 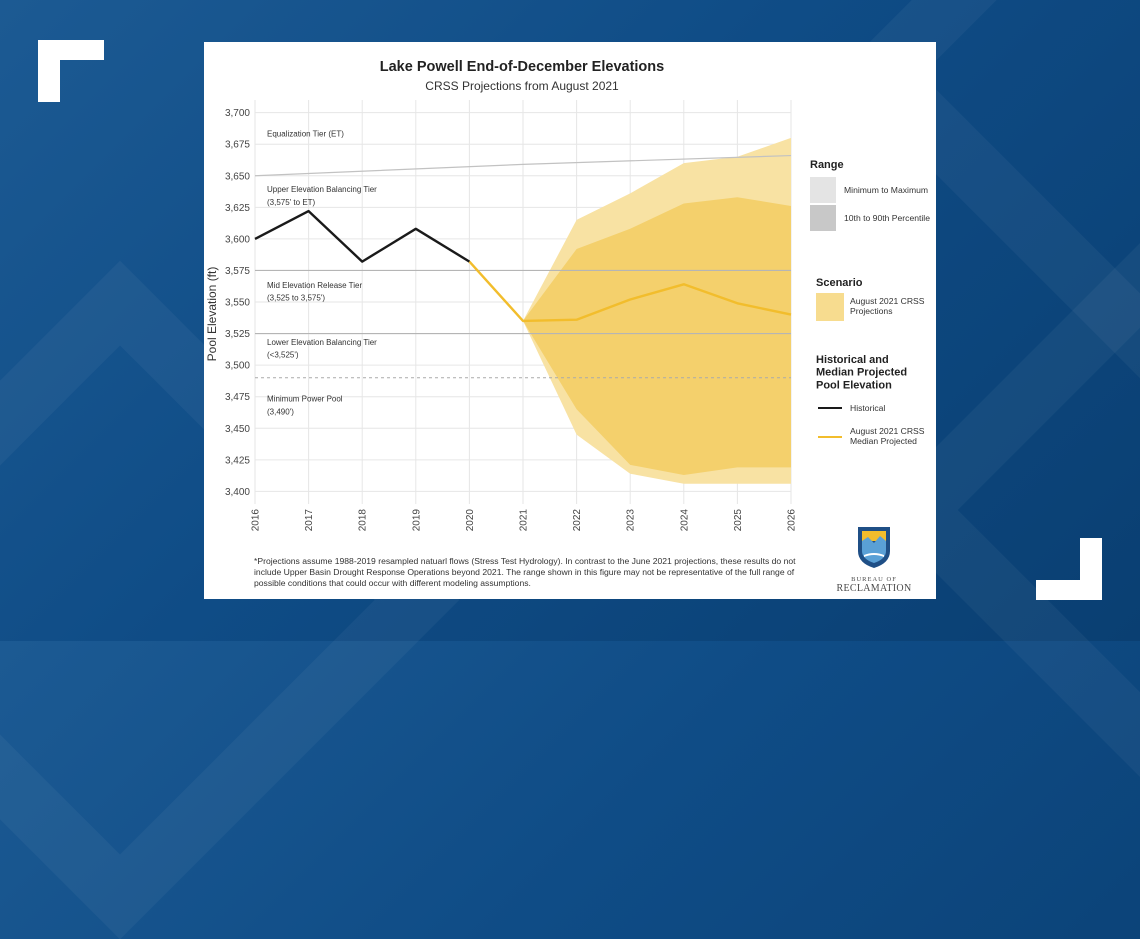 What do you see at coordinates (839, 283) in the screenshot?
I see `legend-scenario-title: Scenario` at bounding box center [839, 283].